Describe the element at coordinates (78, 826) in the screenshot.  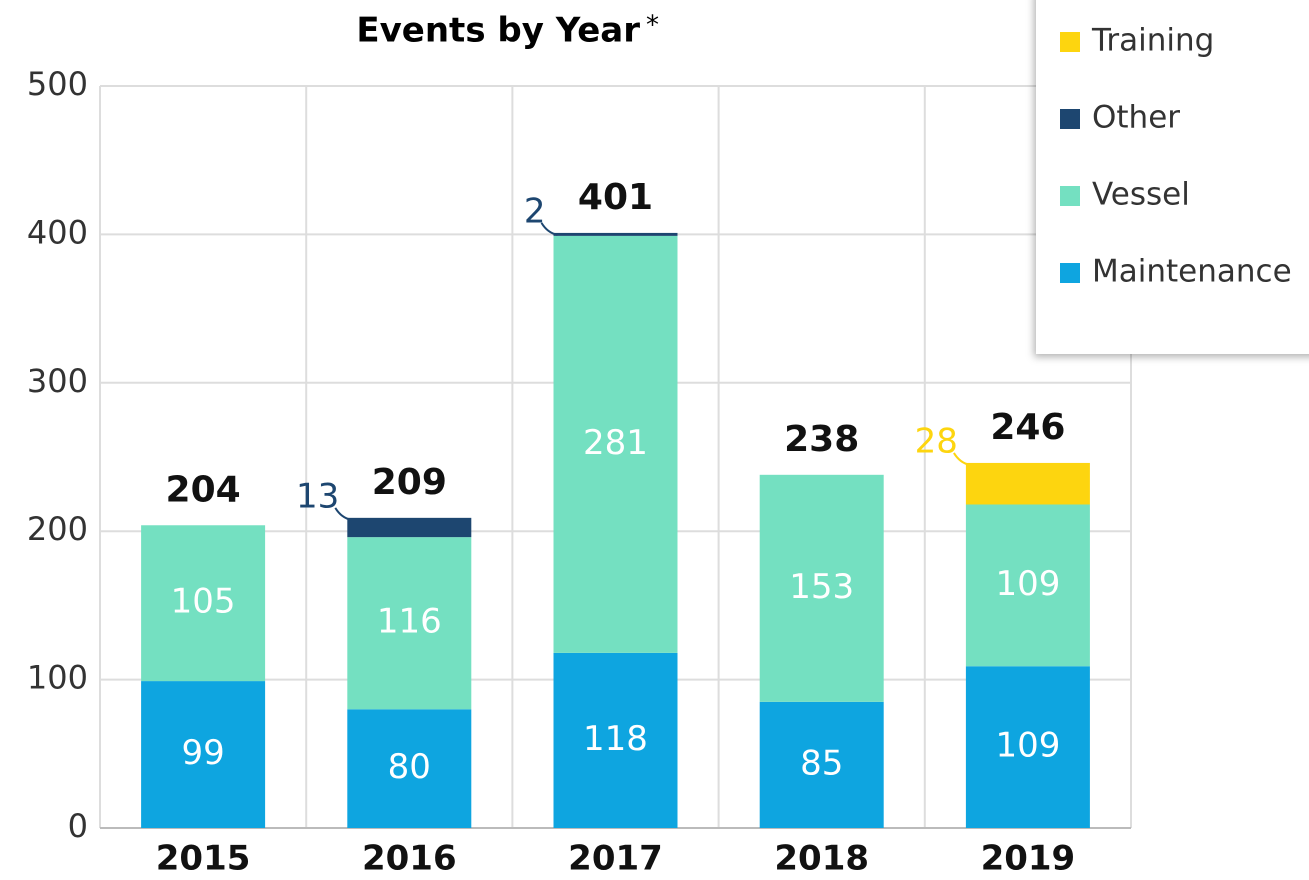
I see `y-tick-label: 0` at that location.